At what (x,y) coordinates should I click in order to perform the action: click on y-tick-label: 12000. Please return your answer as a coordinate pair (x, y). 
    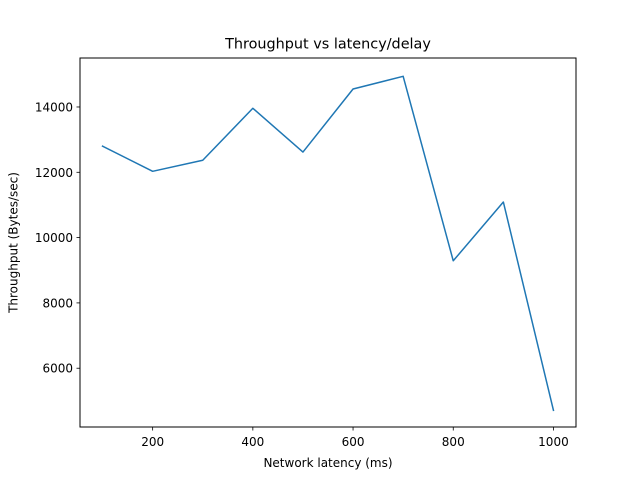
    Looking at the image, I should click on (54, 173).